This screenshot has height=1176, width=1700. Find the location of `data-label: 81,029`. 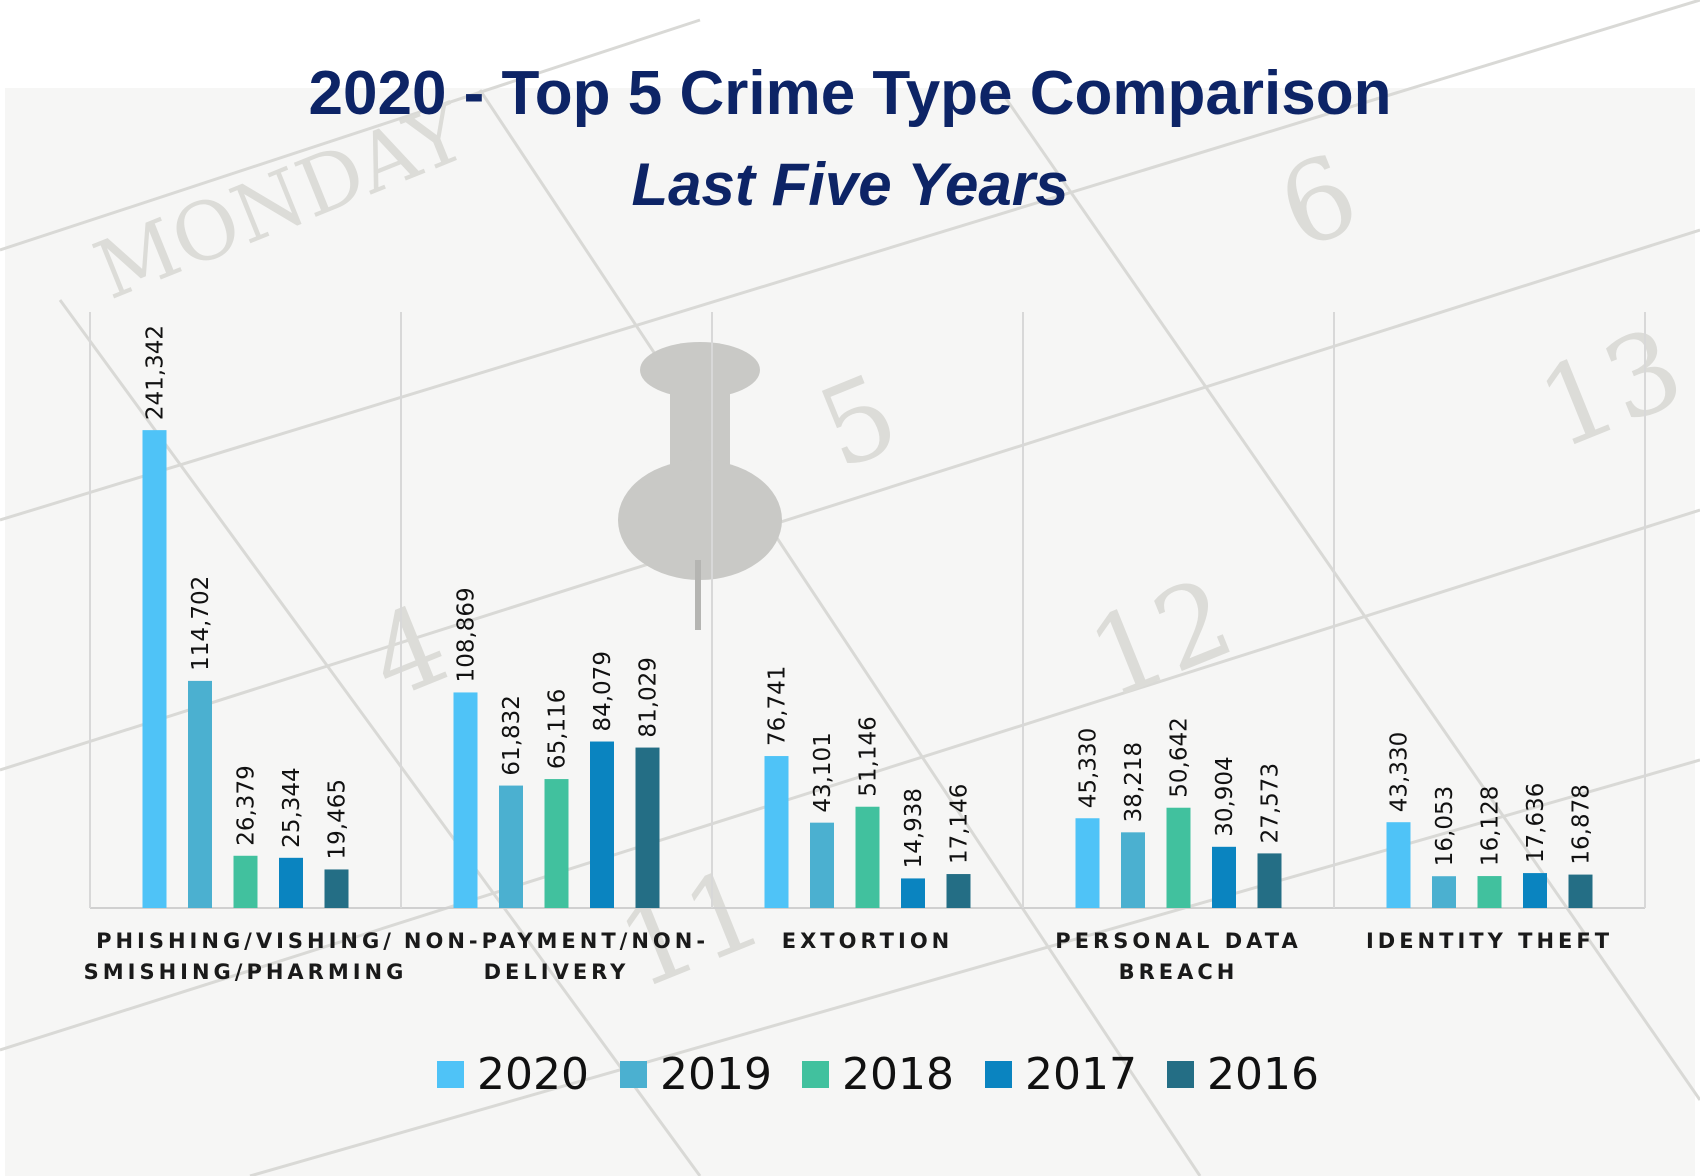

data-label: 81,029 is located at coordinates (649, 697).